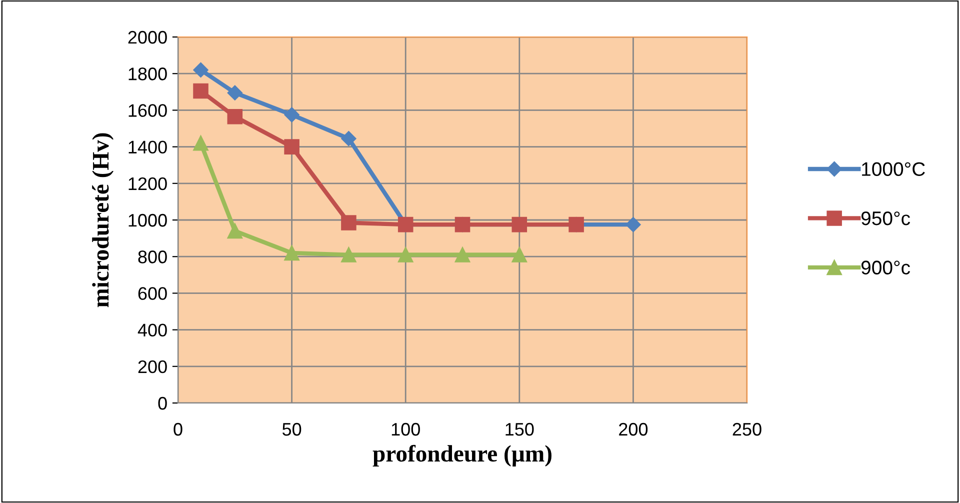  What do you see at coordinates (633, 429) in the screenshot?
I see `x-tick-label: 200` at bounding box center [633, 429].